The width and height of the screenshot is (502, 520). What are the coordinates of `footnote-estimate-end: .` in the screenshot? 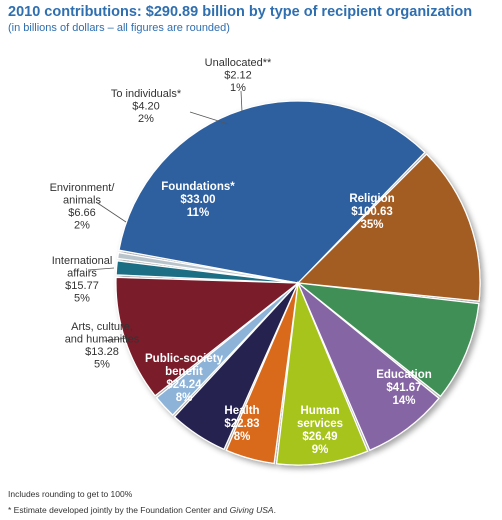 It's located at (274, 510).